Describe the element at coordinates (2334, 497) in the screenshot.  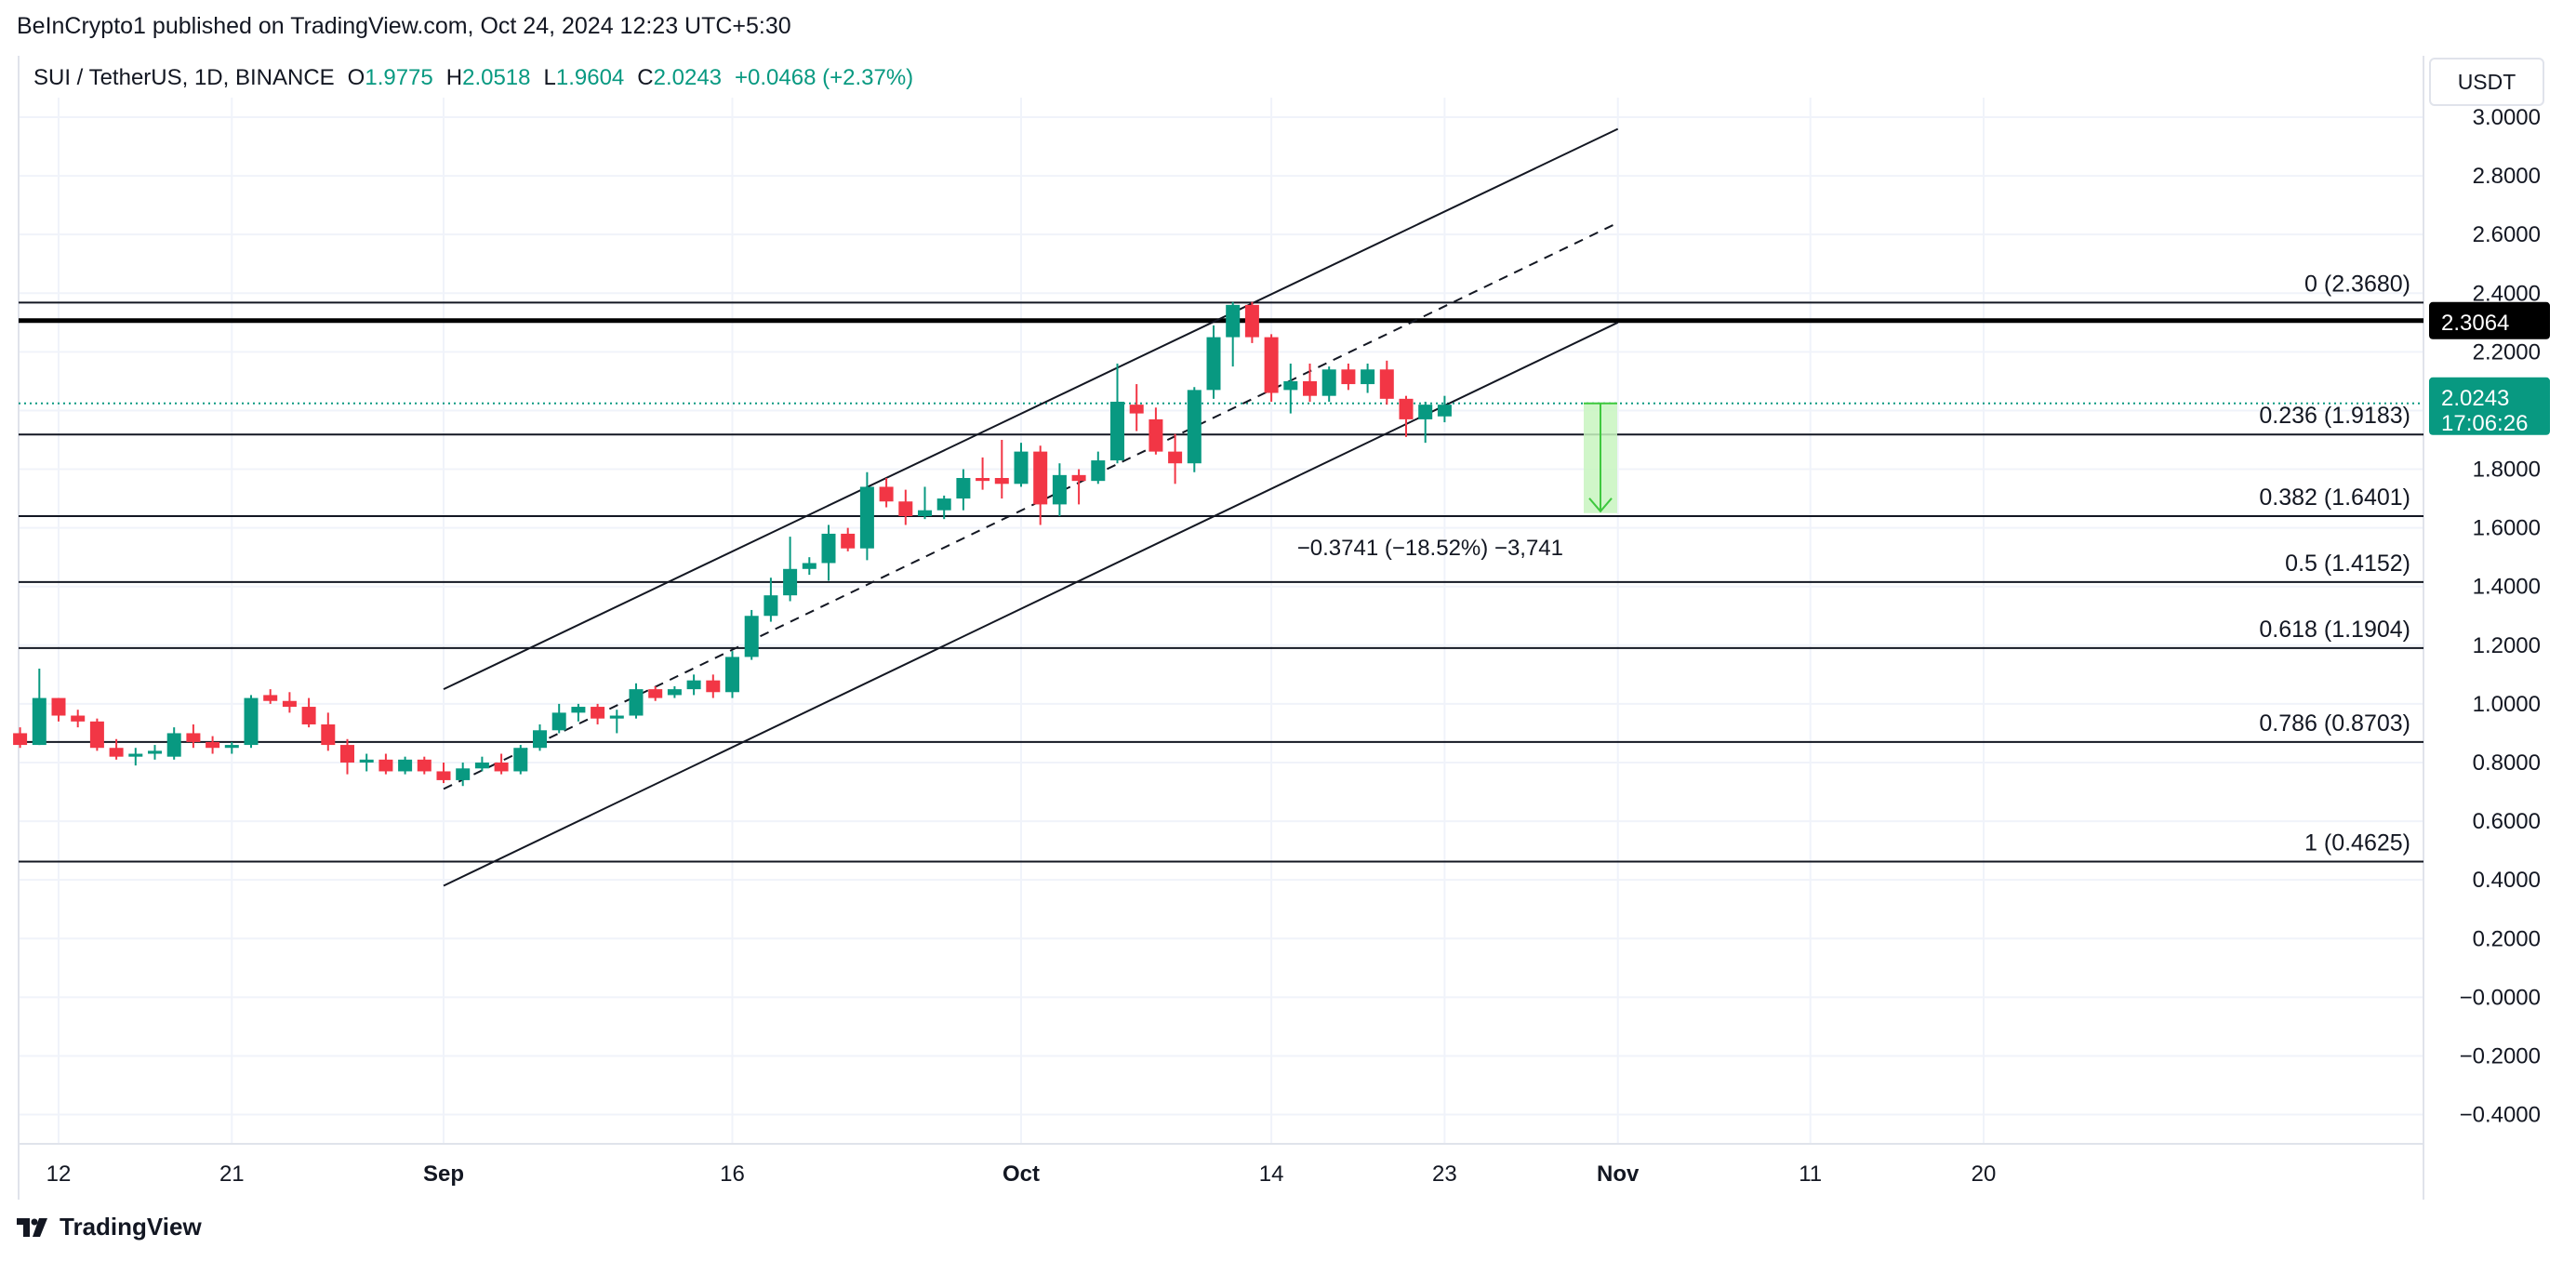
I see `fib-level-label: 0.382 (1.6401)` at that location.